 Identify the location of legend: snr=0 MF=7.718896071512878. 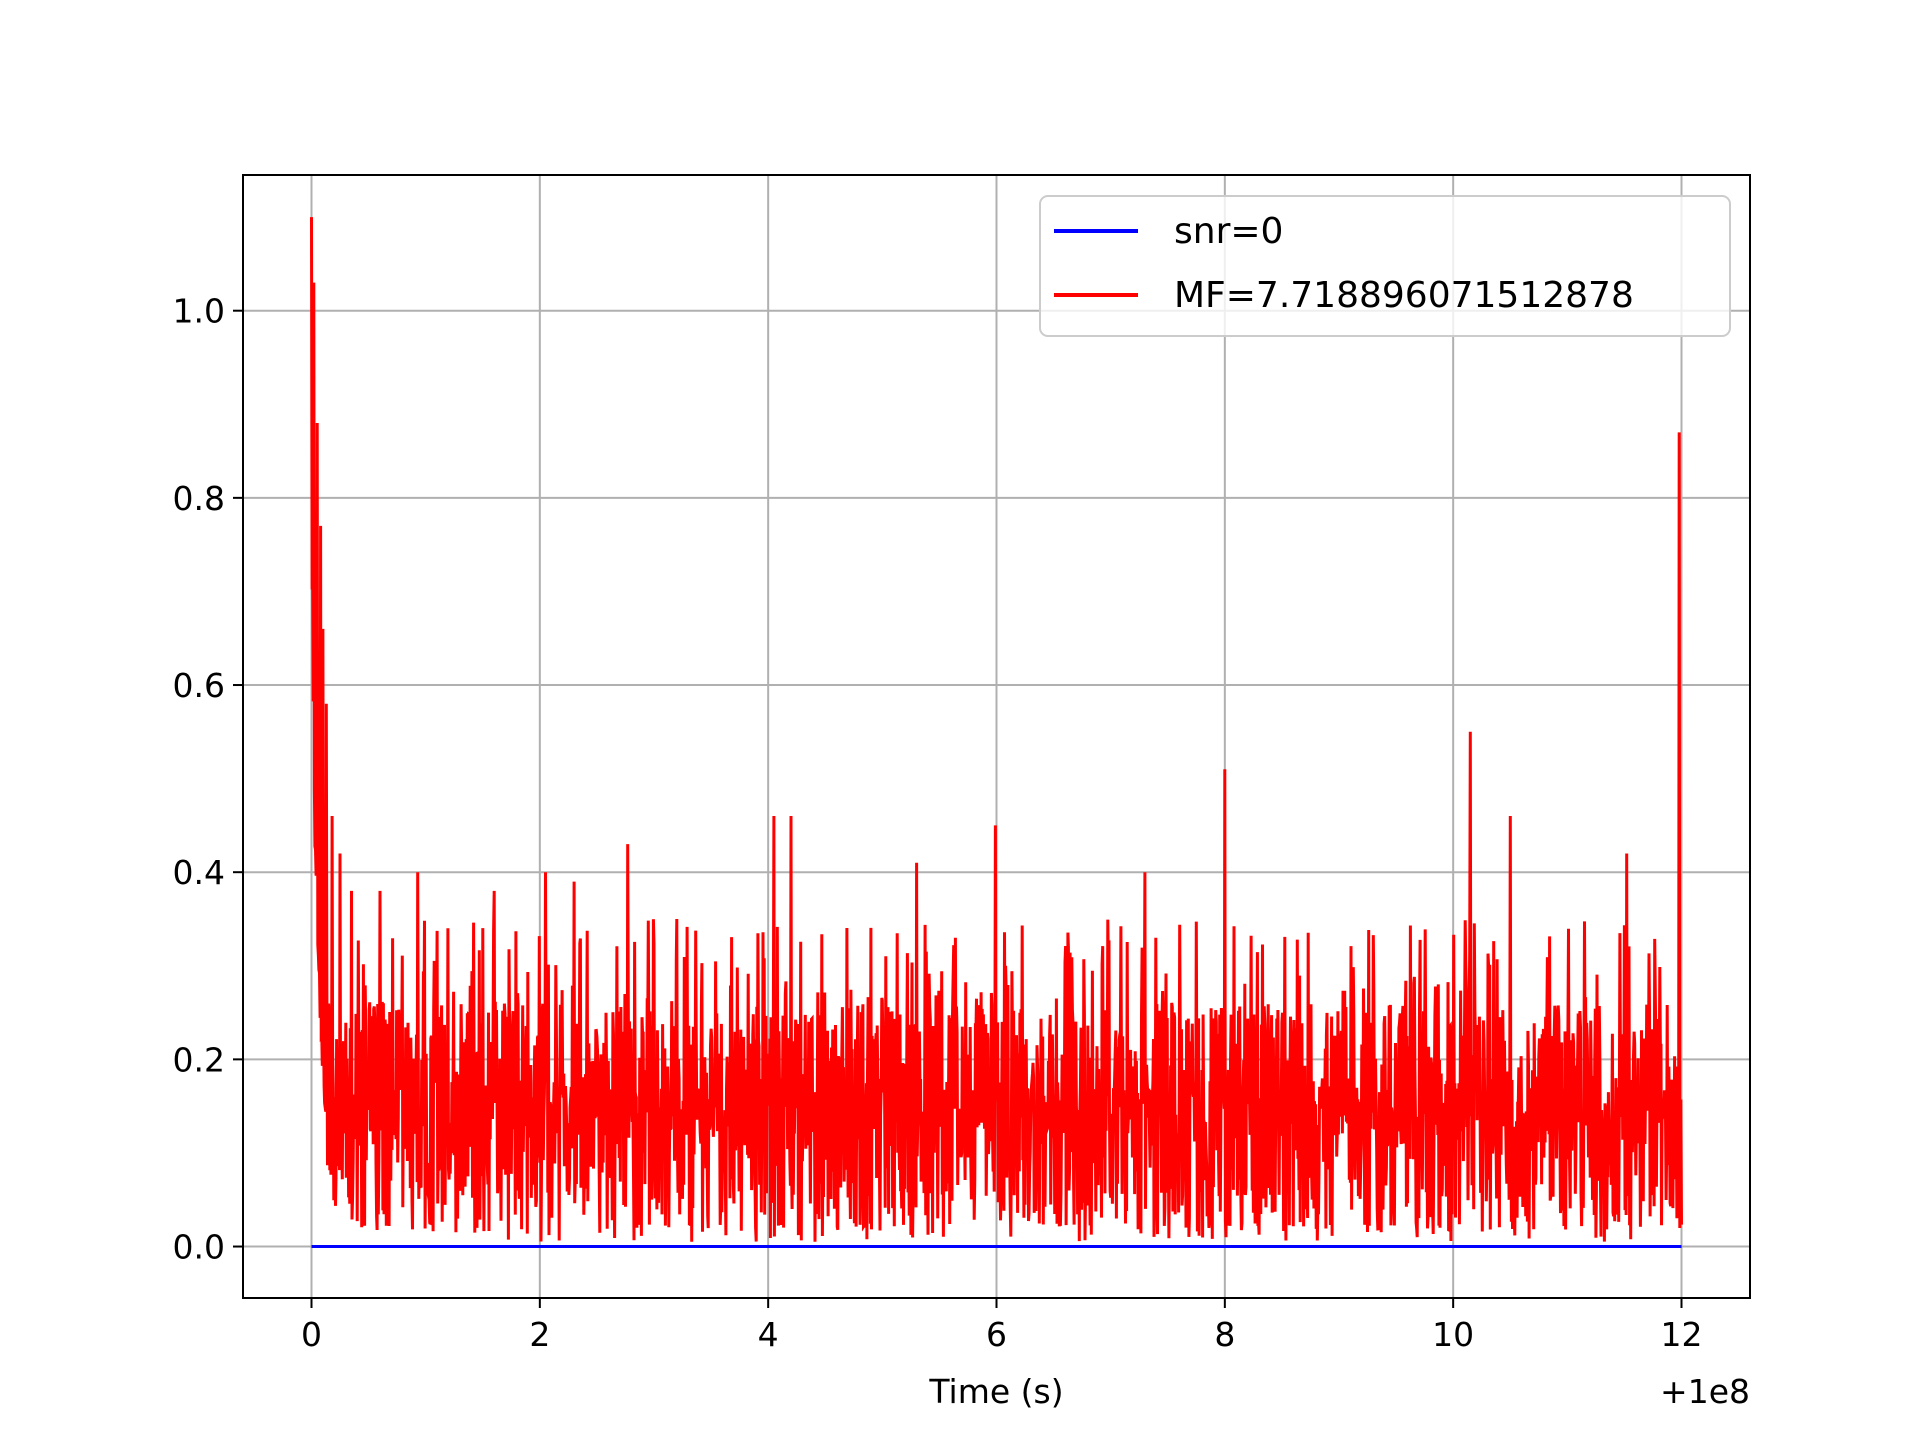
(1385, 266).